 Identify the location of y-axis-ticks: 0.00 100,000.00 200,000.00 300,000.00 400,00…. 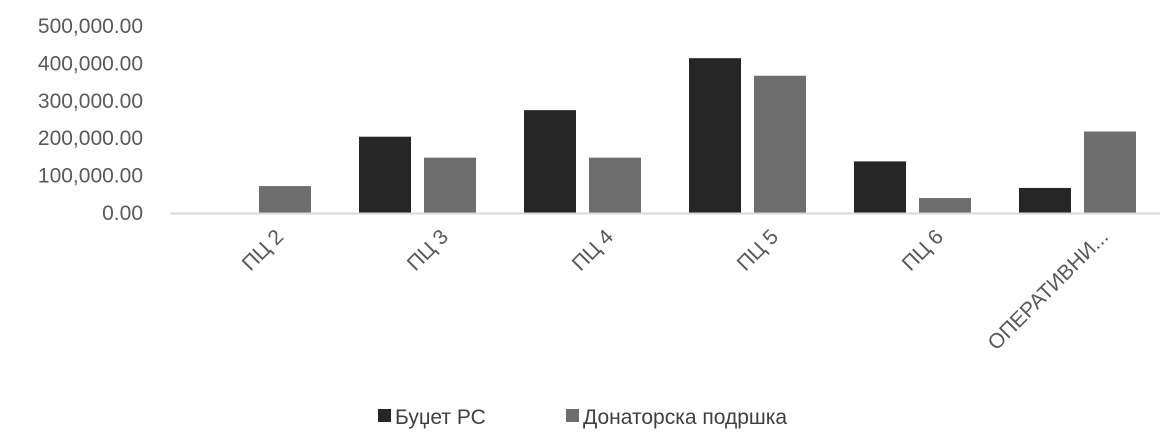
(90, 120).